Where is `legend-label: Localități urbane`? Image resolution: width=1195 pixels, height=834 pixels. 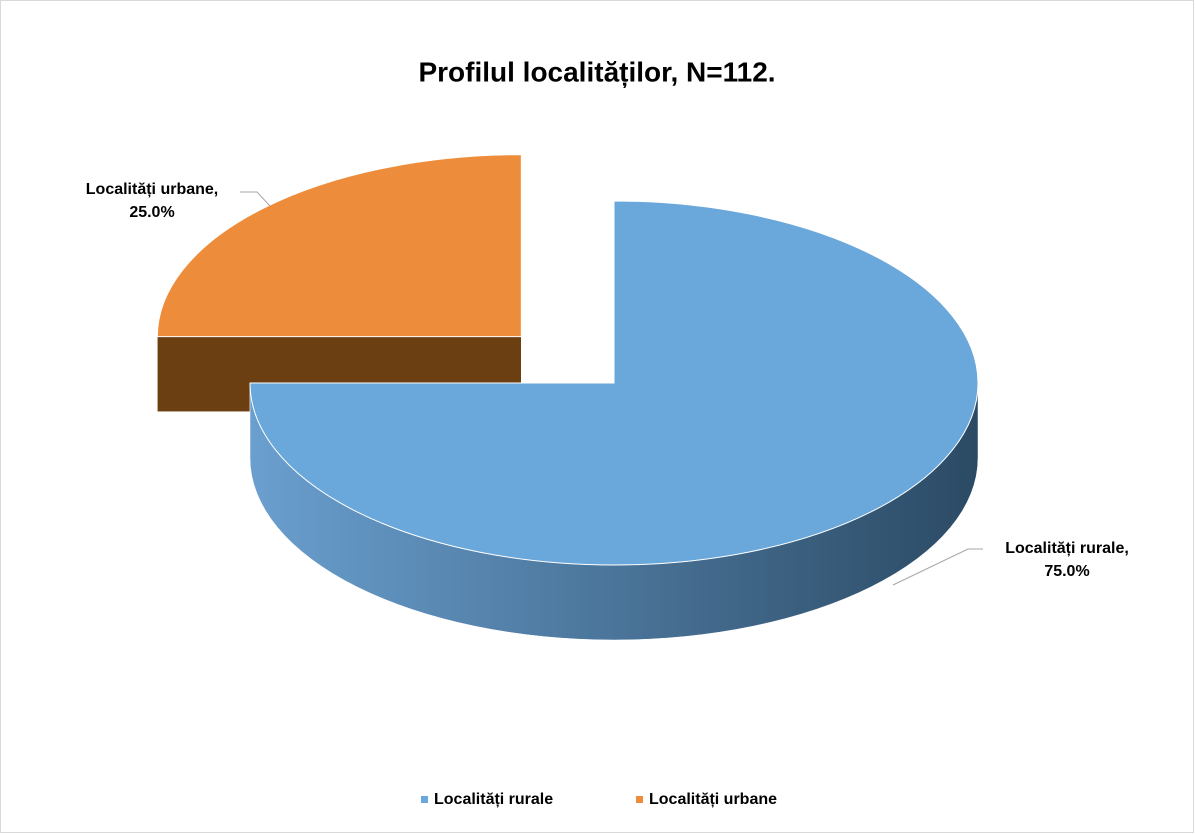
legend-label: Localități urbane is located at coordinates (713, 799).